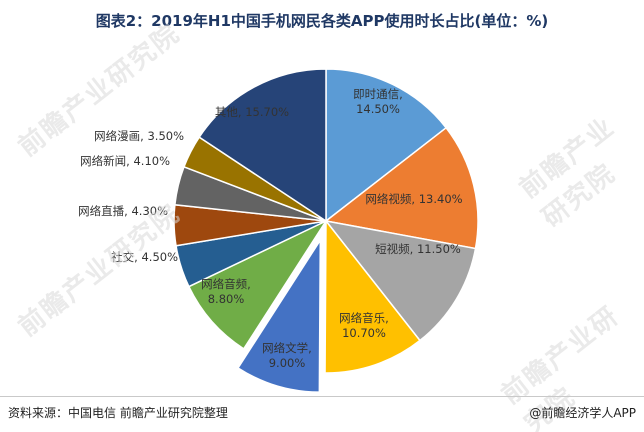 This screenshot has width=644, height=432. What do you see at coordinates (378, 101) in the screenshot?
I see `slice-label-0: 即时通信, 14.50%` at bounding box center [378, 101].